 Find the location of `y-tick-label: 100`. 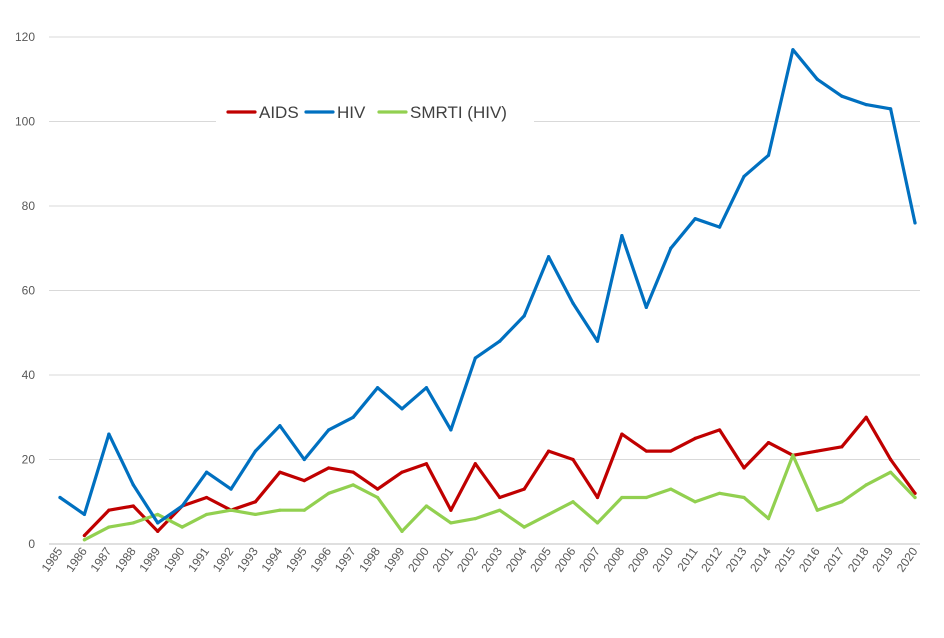

y-tick-label: 100 is located at coordinates (25, 122).